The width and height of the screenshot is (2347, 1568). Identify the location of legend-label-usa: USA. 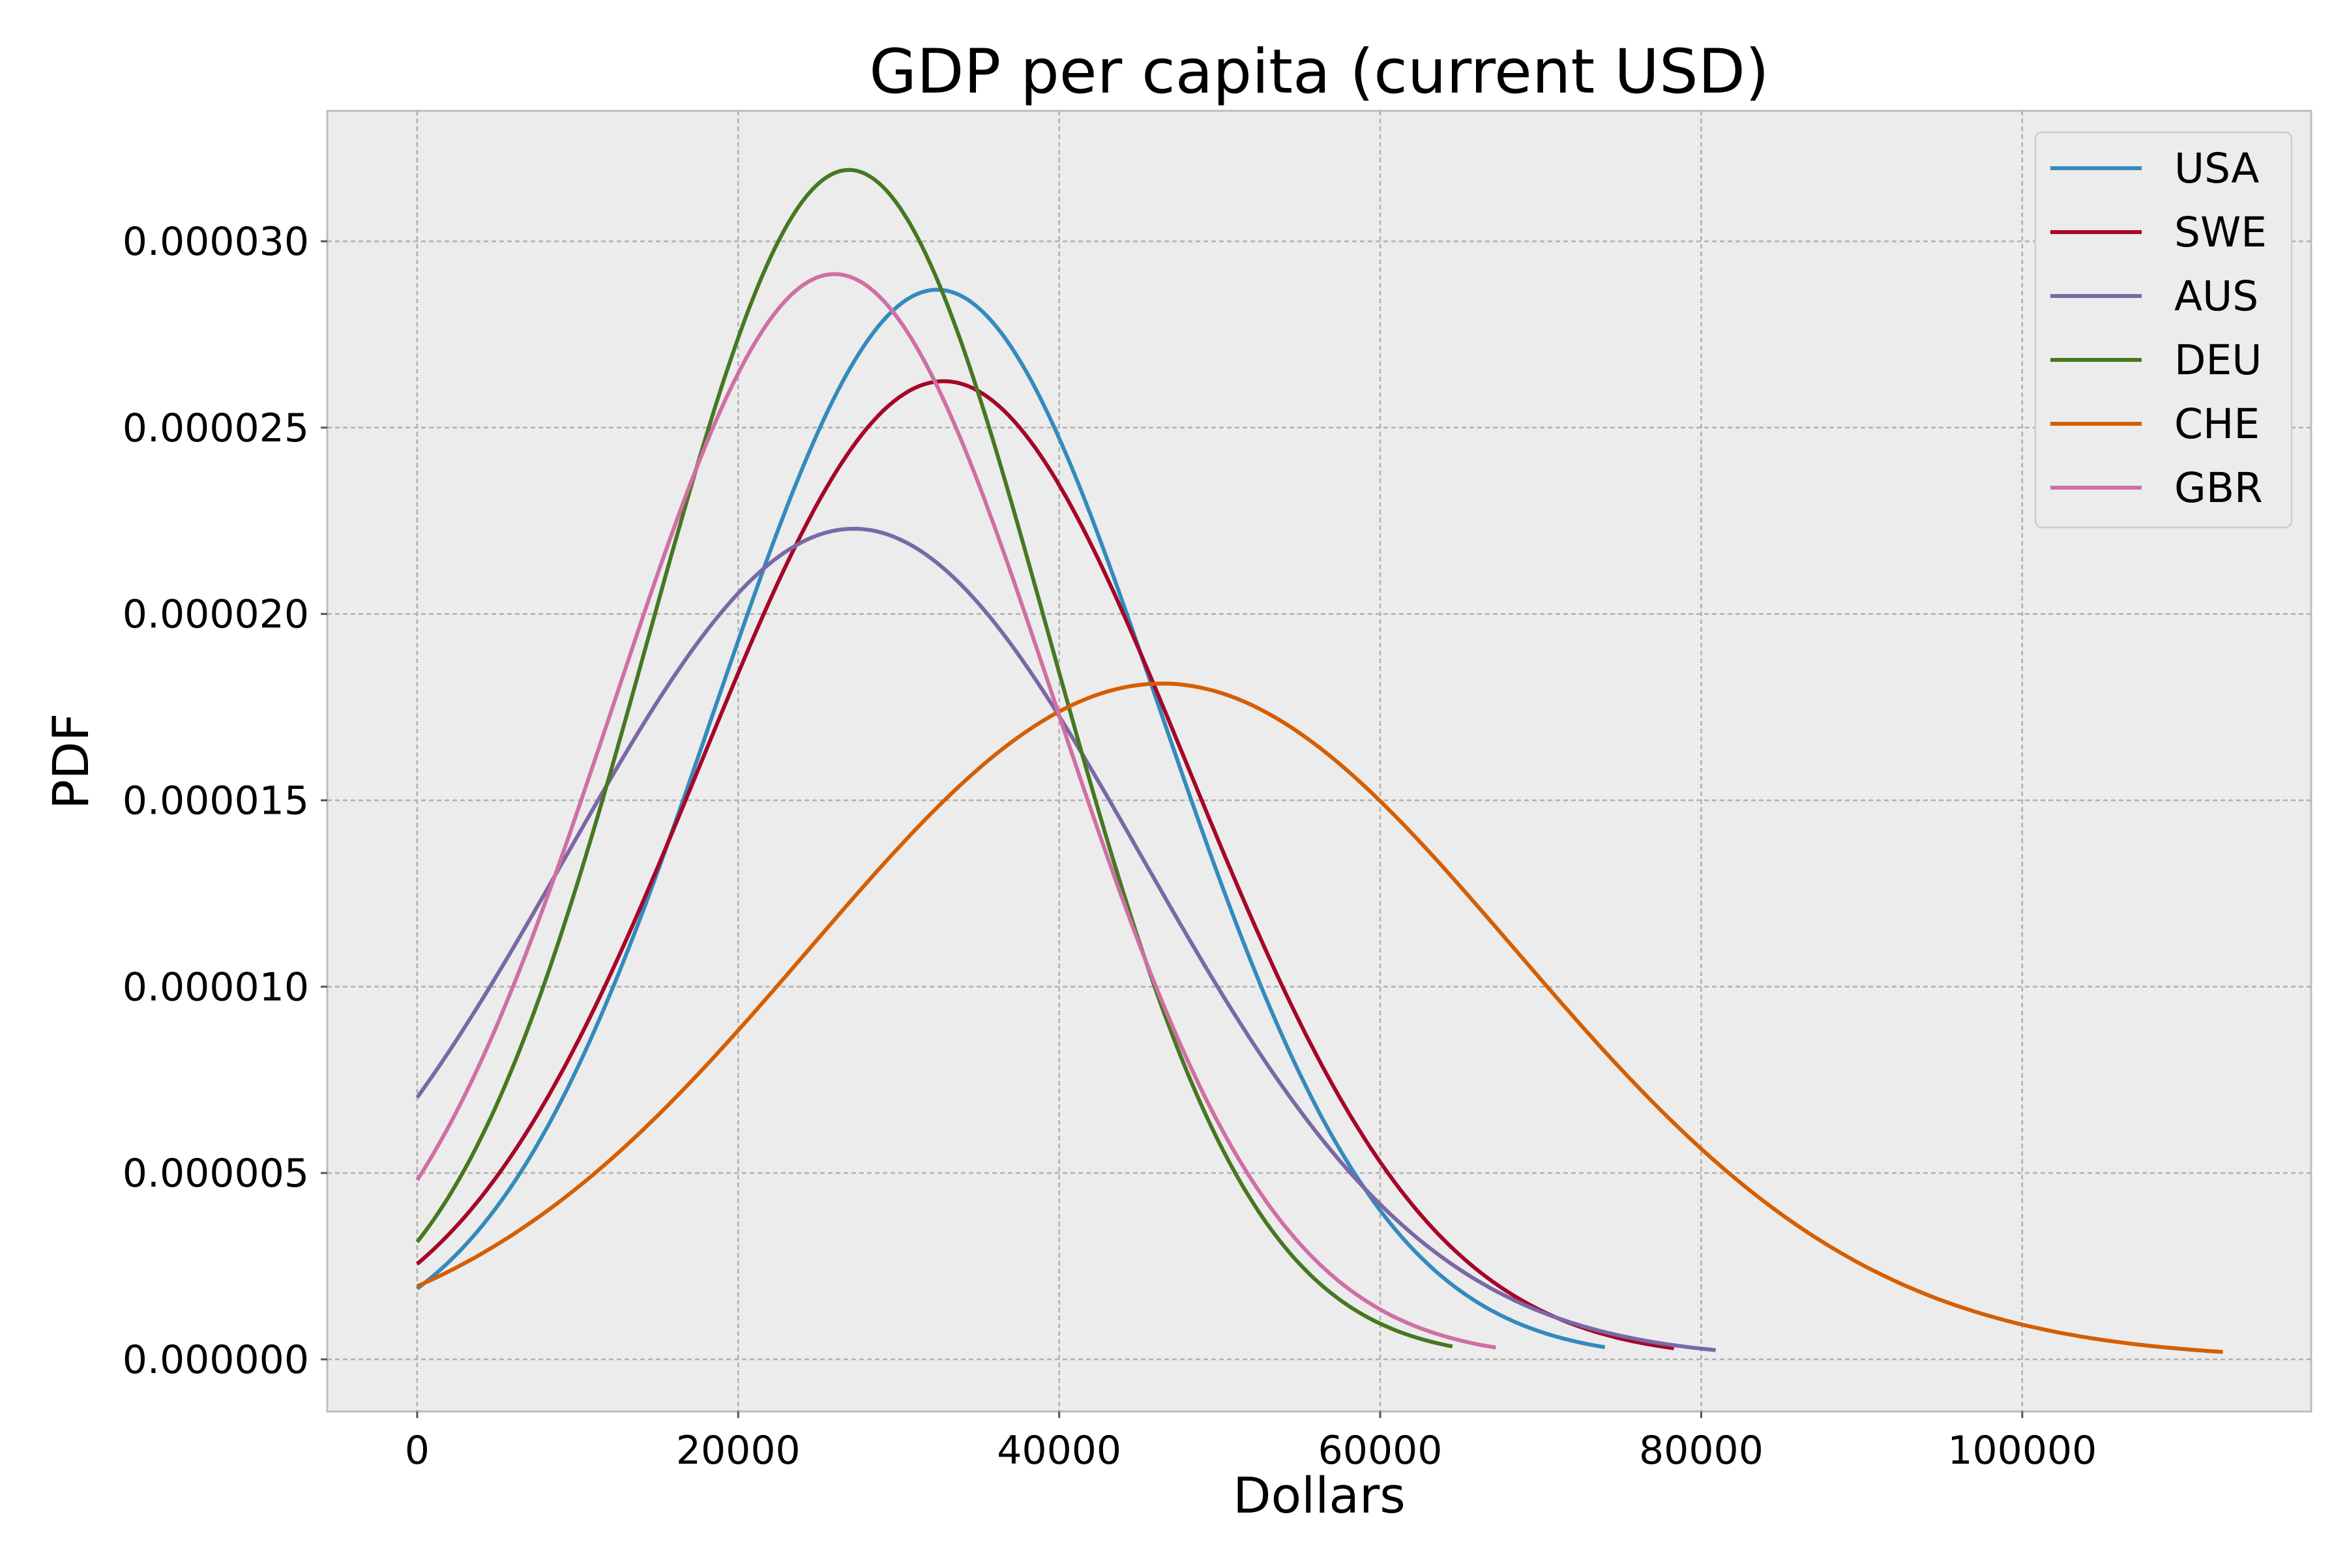
(2216, 169).